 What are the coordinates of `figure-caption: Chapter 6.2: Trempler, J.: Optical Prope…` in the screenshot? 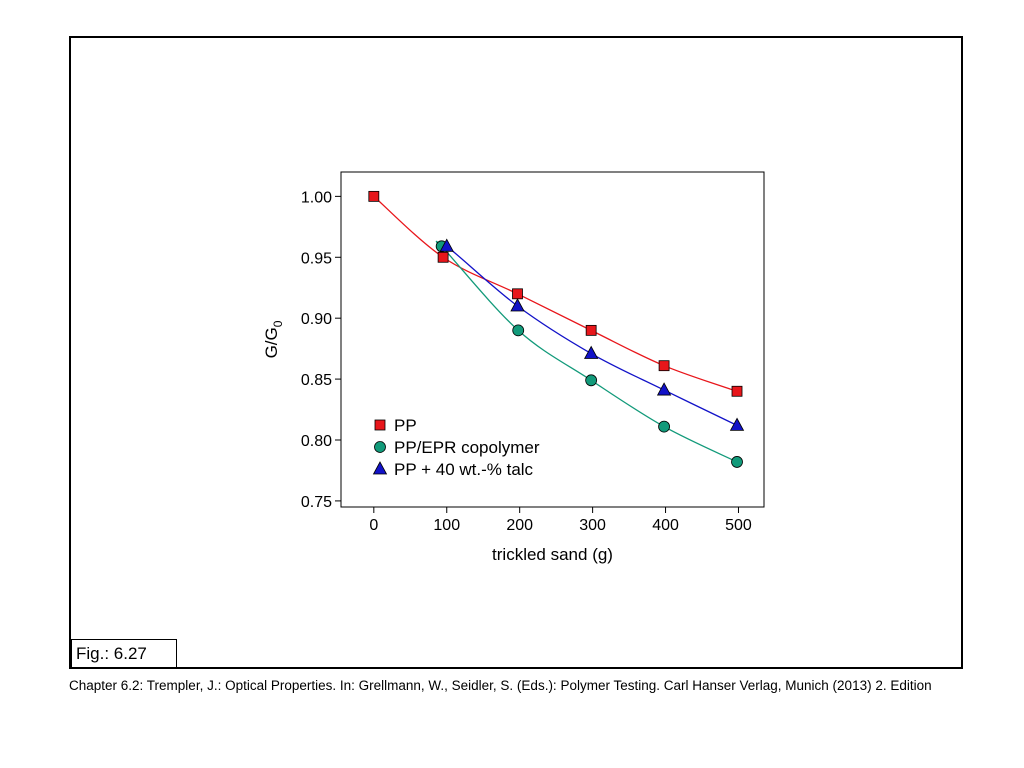 It's located at (500, 685).